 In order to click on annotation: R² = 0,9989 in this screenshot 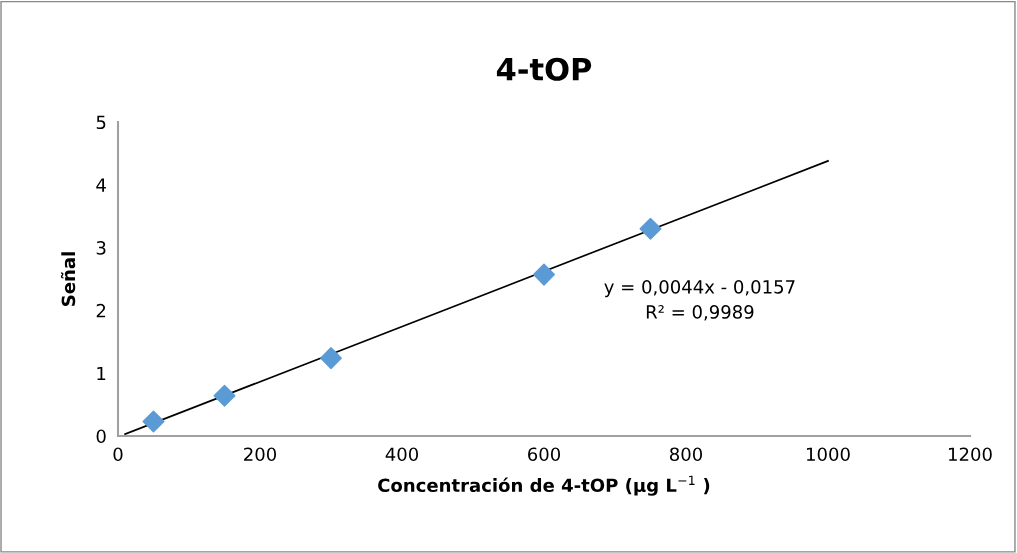, I will do `click(700, 313)`.